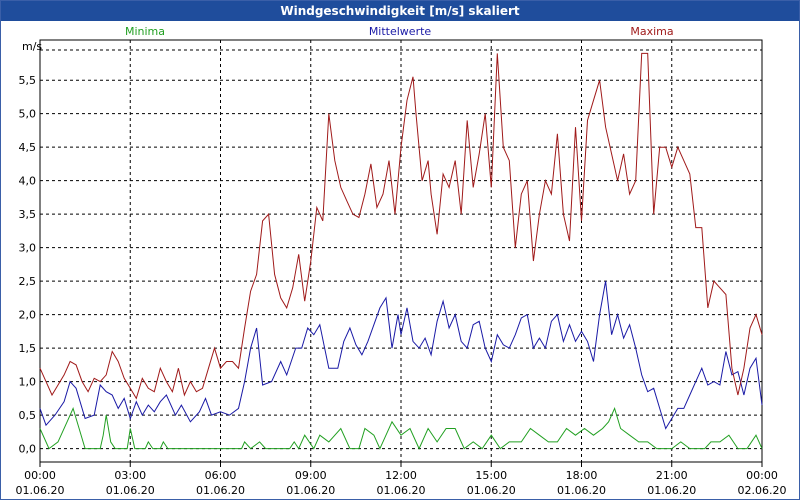 This screenshot has height=500, width=800. I want to click on y-tick-label: 4,5, so click(28, 147).